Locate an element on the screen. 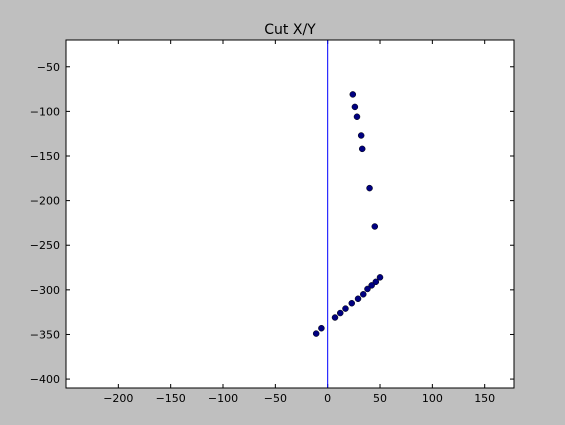 The image size is (565, 425). chart-title: Cut X/Y is located at coordinates (290, 30).